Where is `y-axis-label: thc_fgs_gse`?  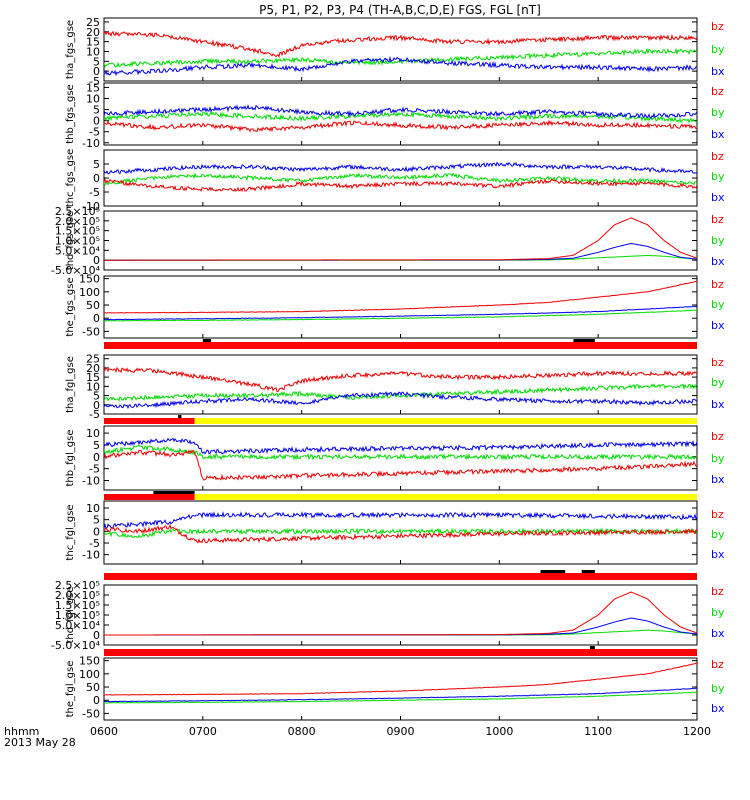 y-axis-label: thc_fgs_gse is located at coordinates (70, 178).